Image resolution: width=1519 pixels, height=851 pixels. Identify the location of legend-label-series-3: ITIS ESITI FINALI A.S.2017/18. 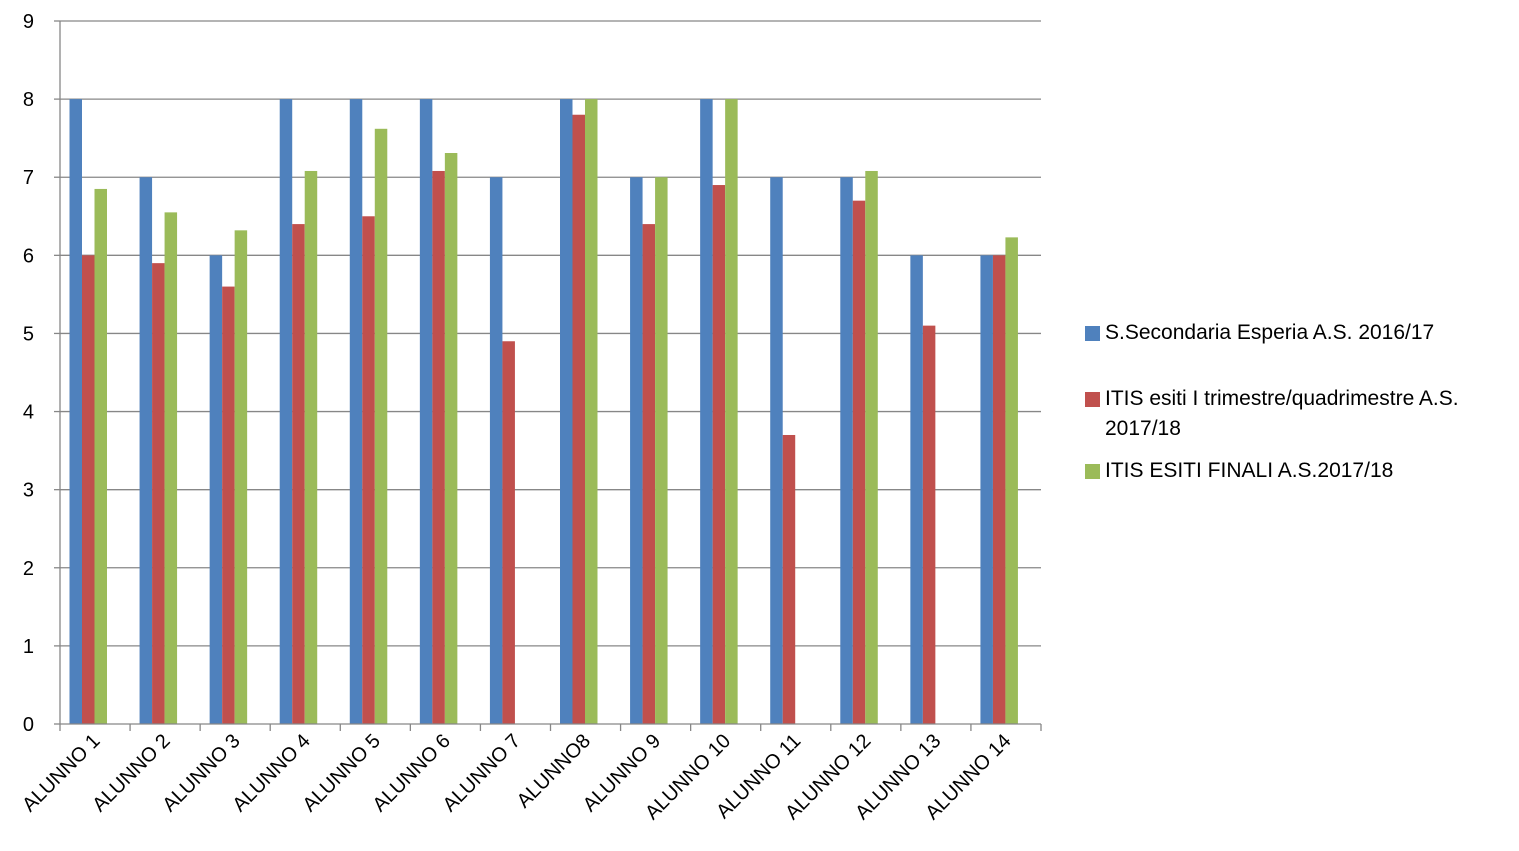
(1249, 470).